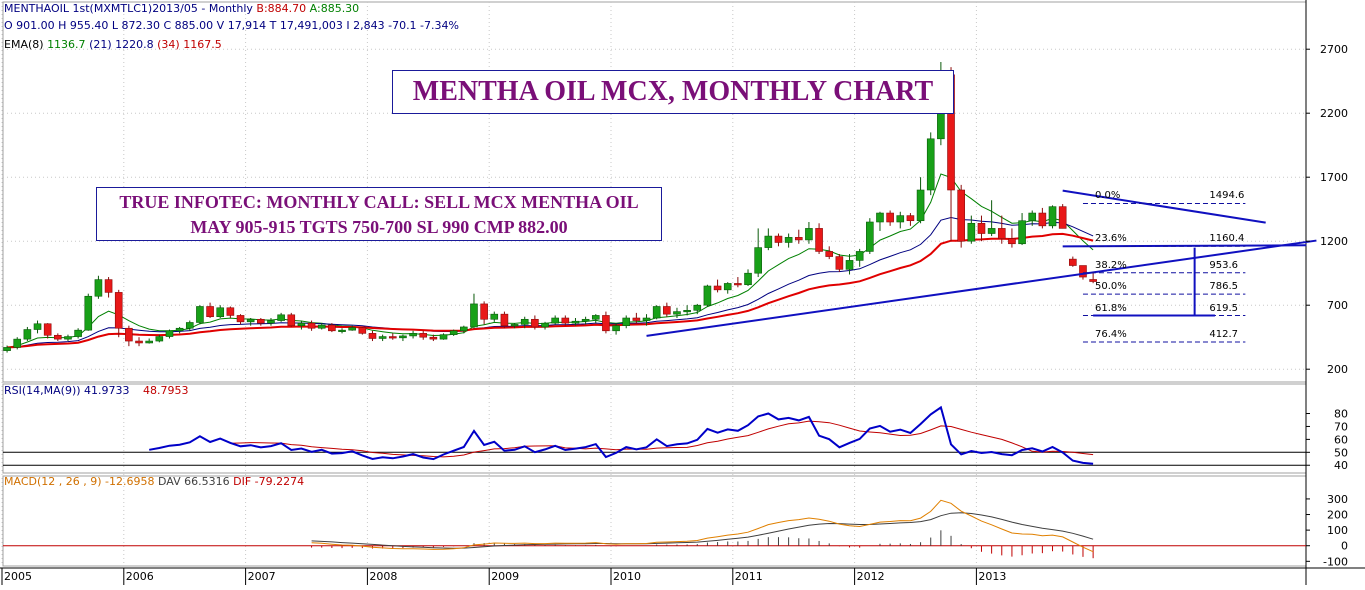 The image size is (1365, 590). Describe the element at coordinates (1341, 465) in the screenshot. I see `rsi-tick-label: 40` at that location.